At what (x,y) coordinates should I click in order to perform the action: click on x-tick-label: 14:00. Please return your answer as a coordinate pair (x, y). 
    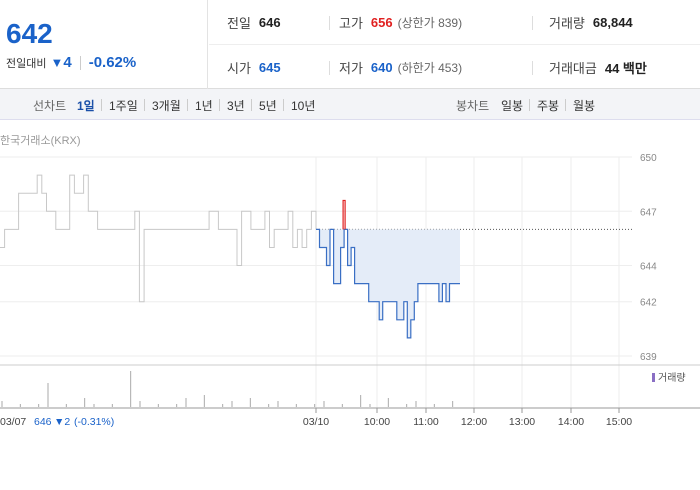
    Looking at the image, I should click on (571, 422).